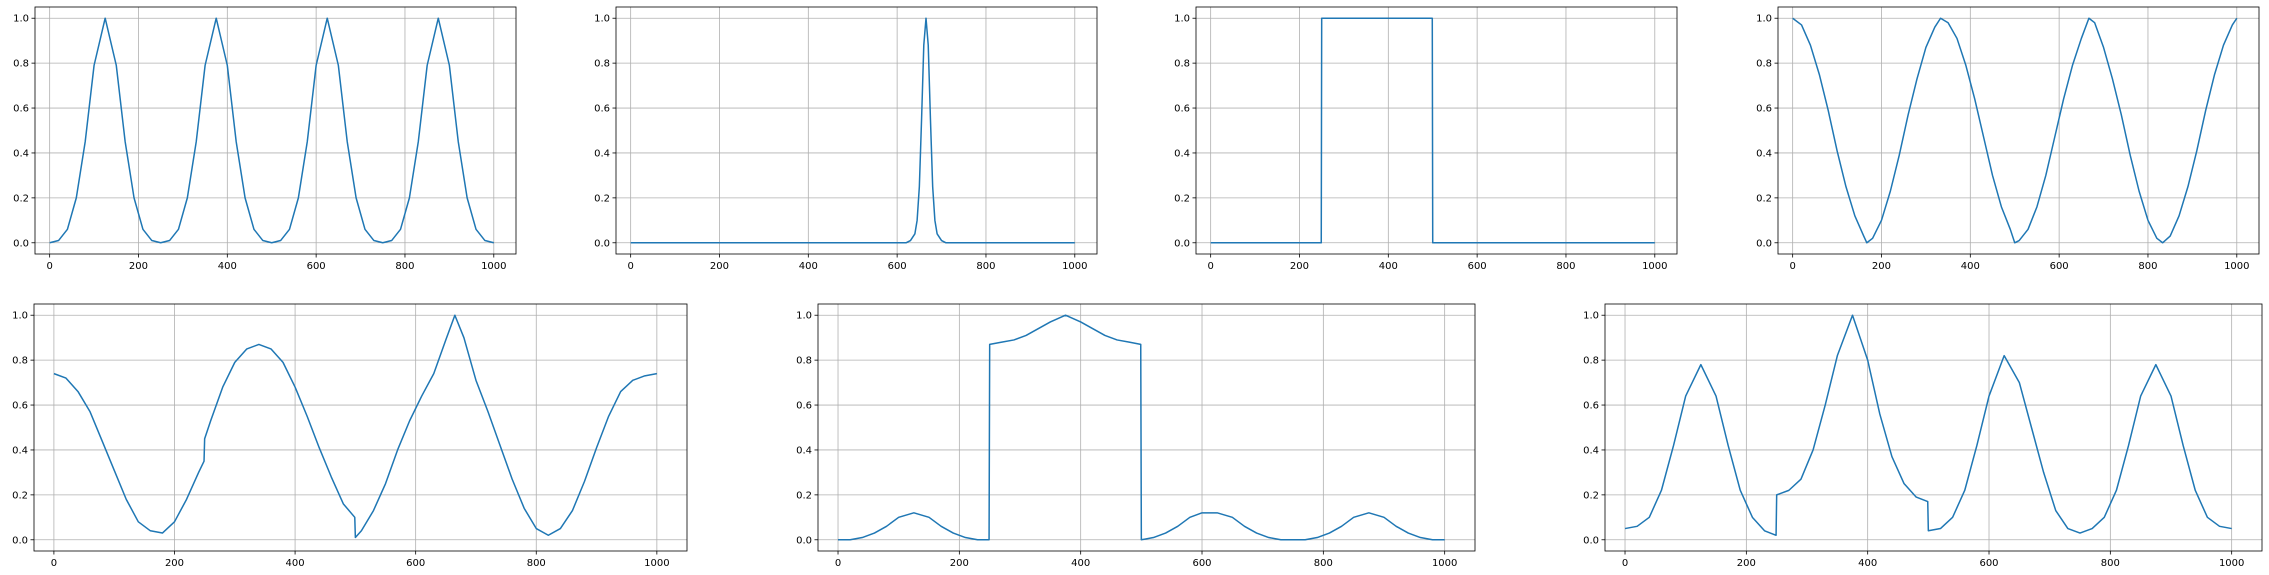  I want to click on chart-7: 0 200 400 600 800 1000 0.0 0.2 0.4 0.6 0.8 1.0, so click(1923, 436).